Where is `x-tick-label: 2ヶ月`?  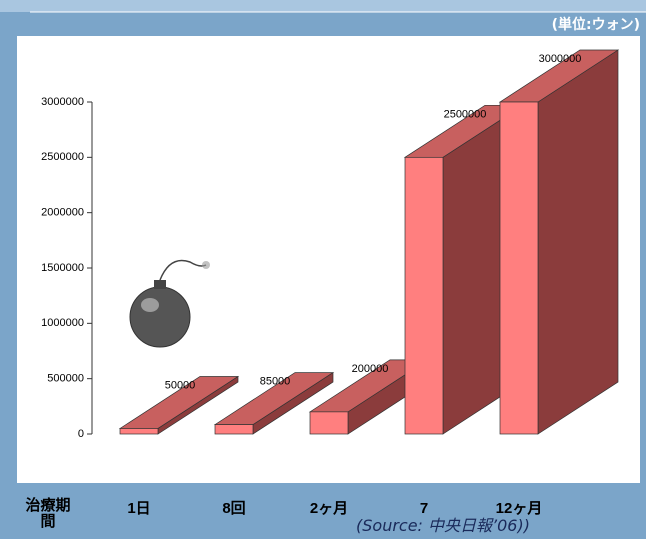
x-tick-label: 2ヶ月 is located at coordinates (329, 508).